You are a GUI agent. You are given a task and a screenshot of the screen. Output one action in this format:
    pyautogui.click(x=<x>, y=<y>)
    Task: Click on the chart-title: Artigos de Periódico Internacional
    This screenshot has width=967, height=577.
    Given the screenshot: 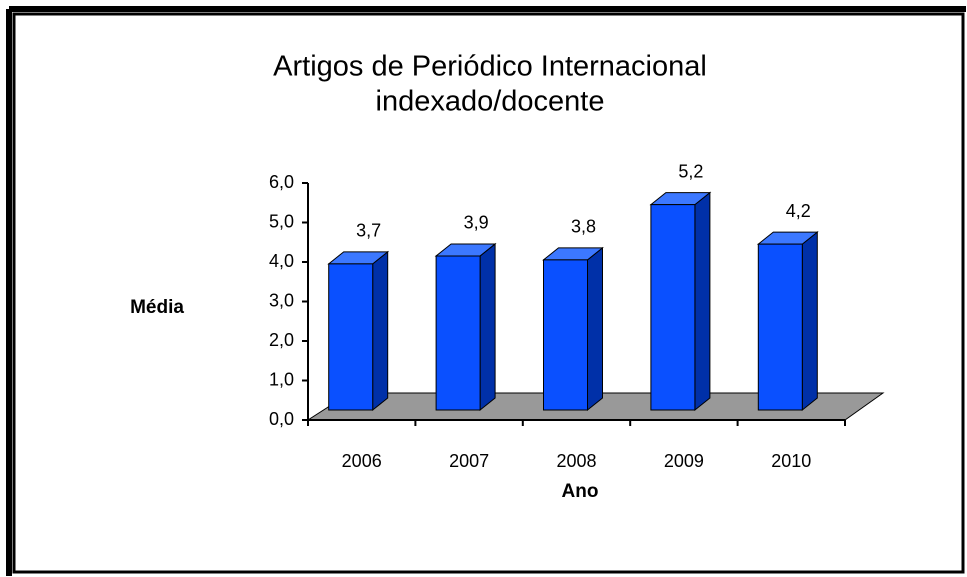 What is the action you would take?
    pyautogui.click(x=490, y=67)
    